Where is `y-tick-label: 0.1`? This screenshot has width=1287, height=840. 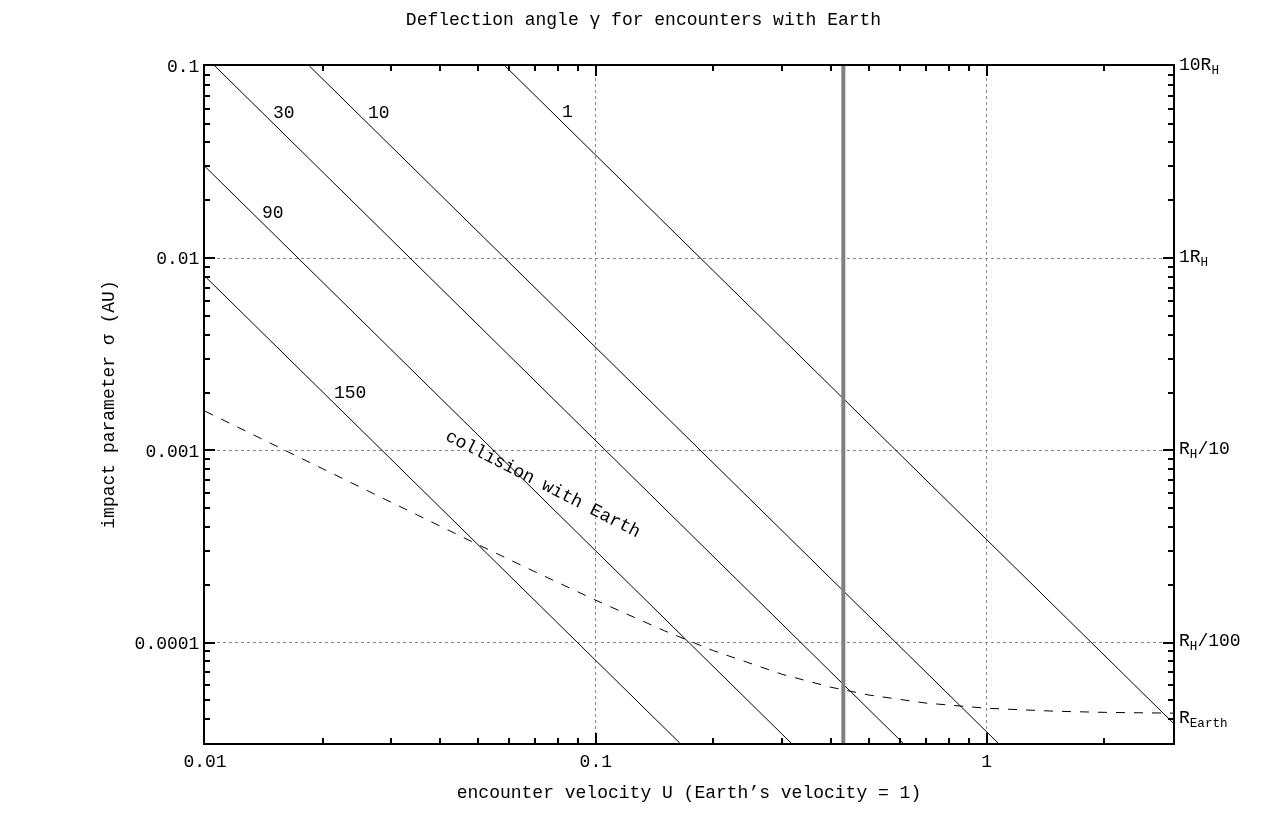 y-tick-label: 0.1 is located at coordinates (183, 67).